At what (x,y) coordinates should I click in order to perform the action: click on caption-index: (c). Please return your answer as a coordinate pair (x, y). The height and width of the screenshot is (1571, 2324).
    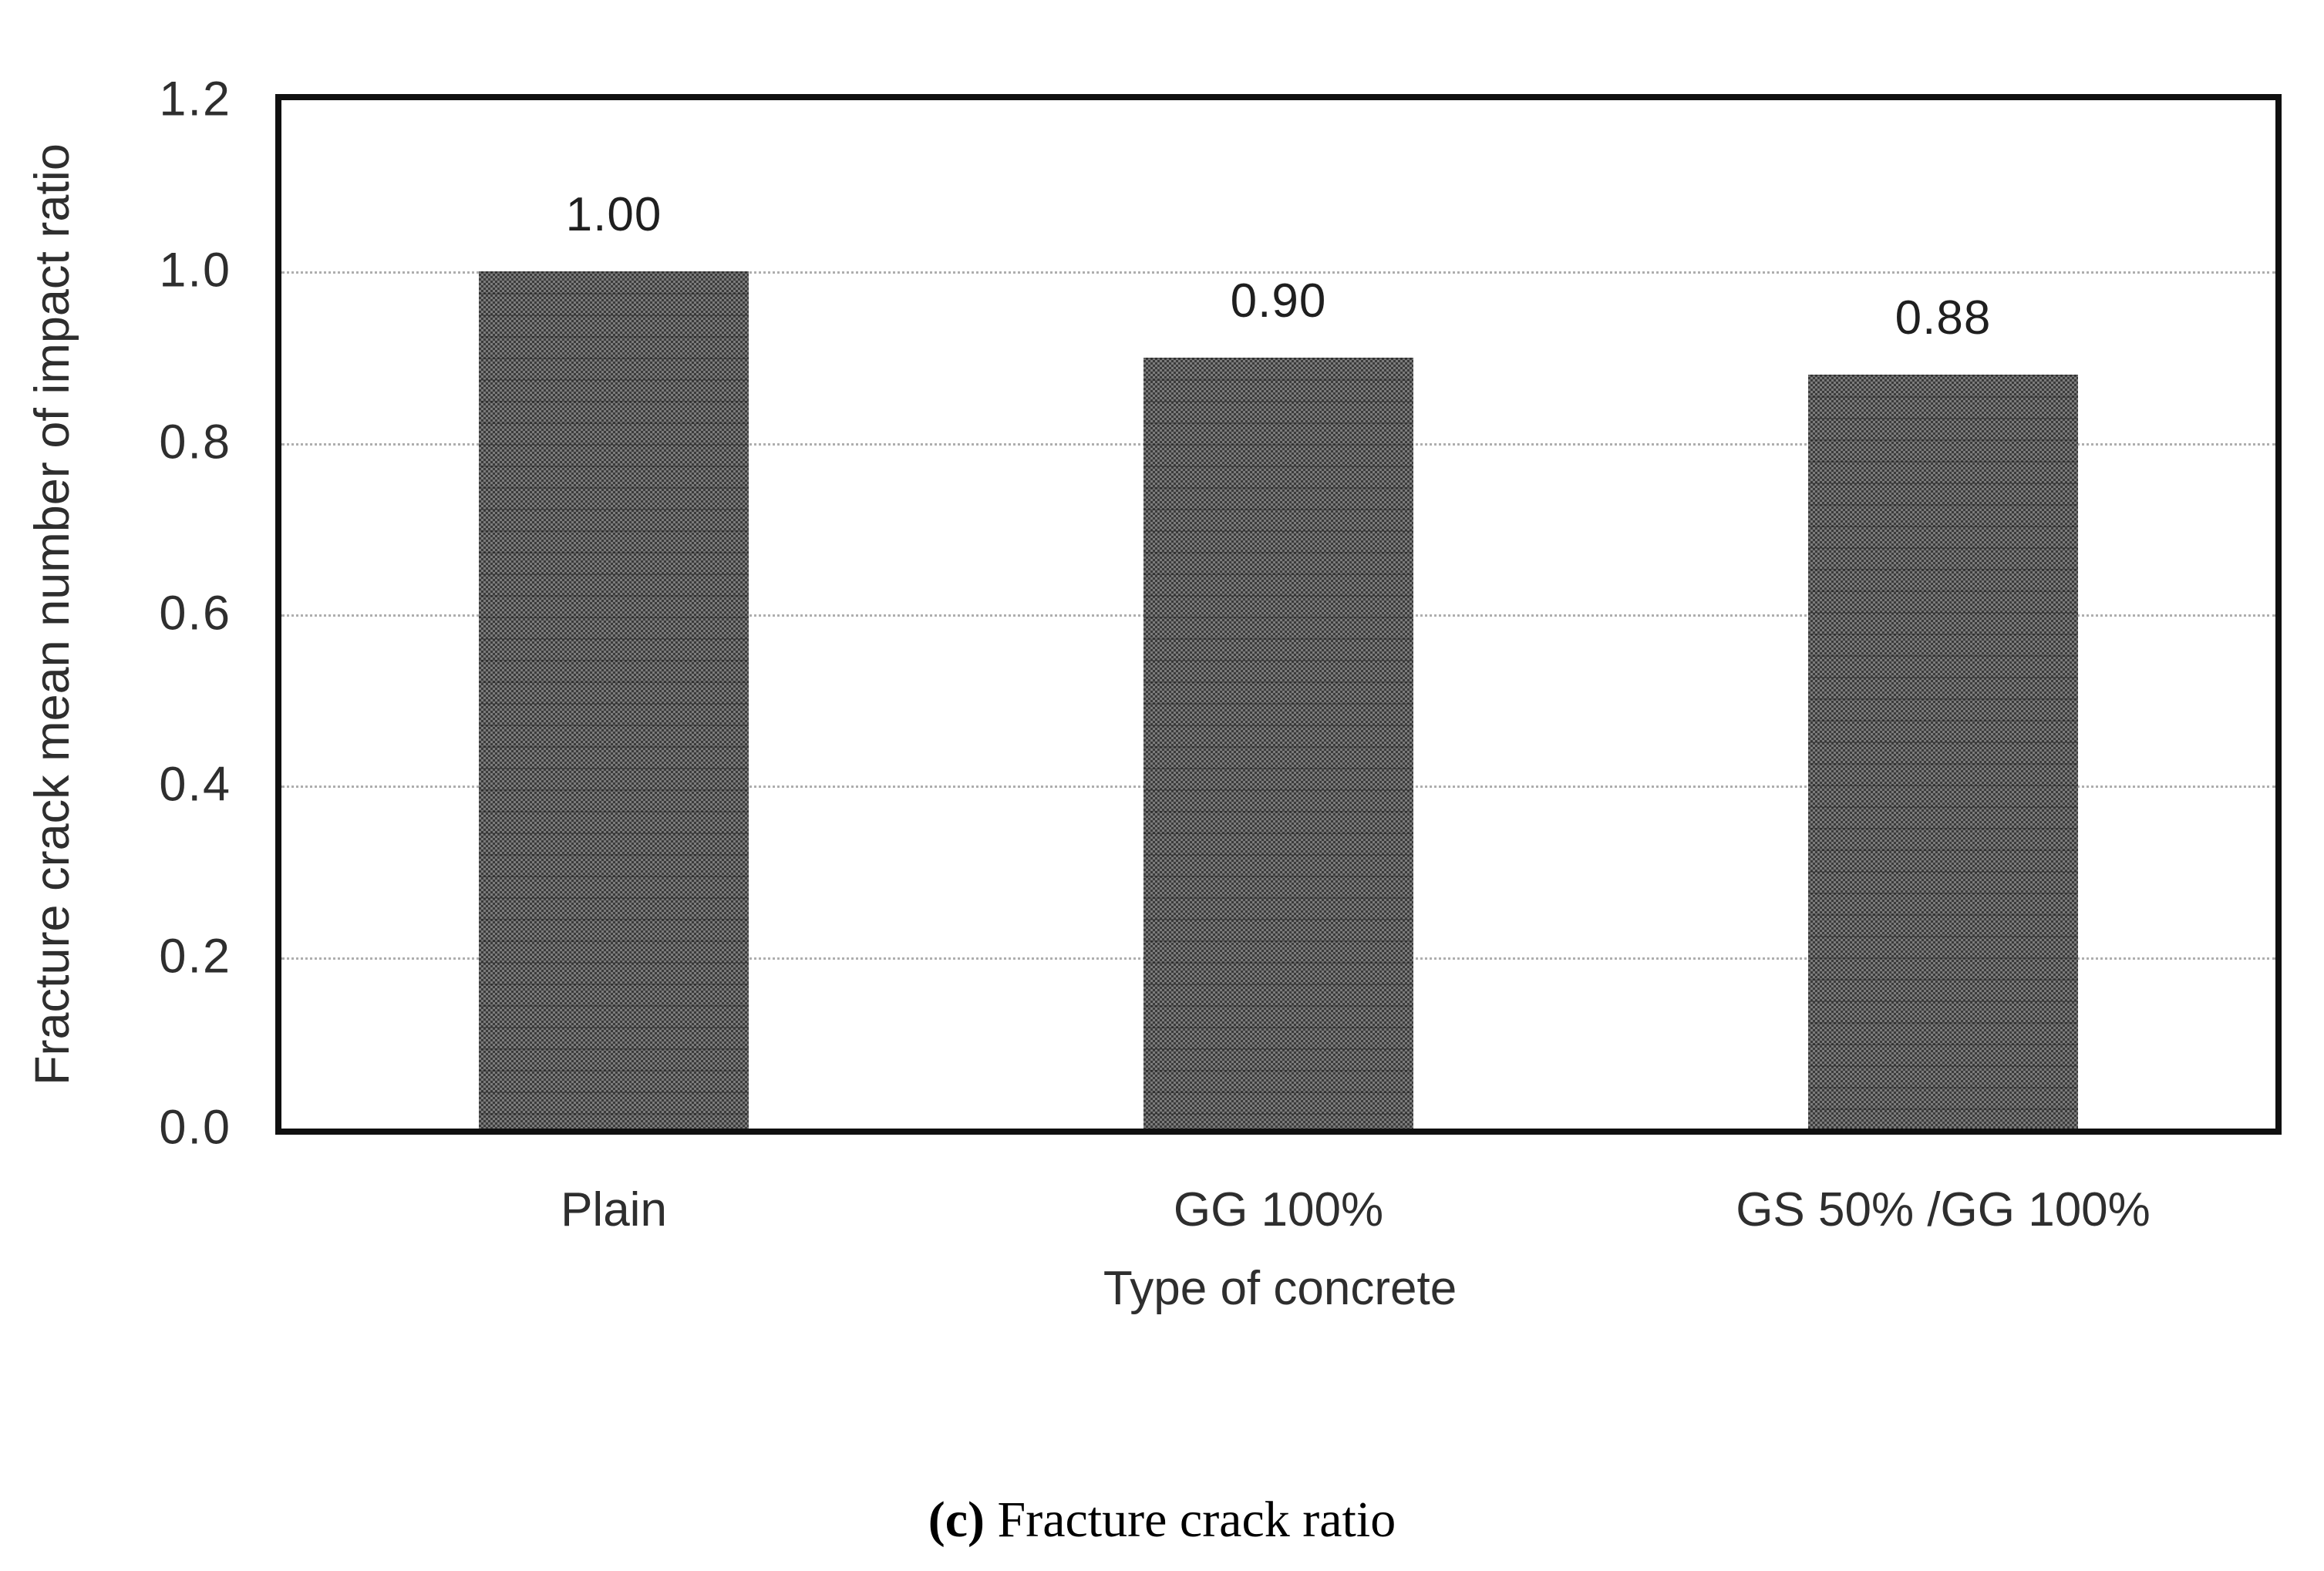
    Looking at the image, I should click on (956, 1520).